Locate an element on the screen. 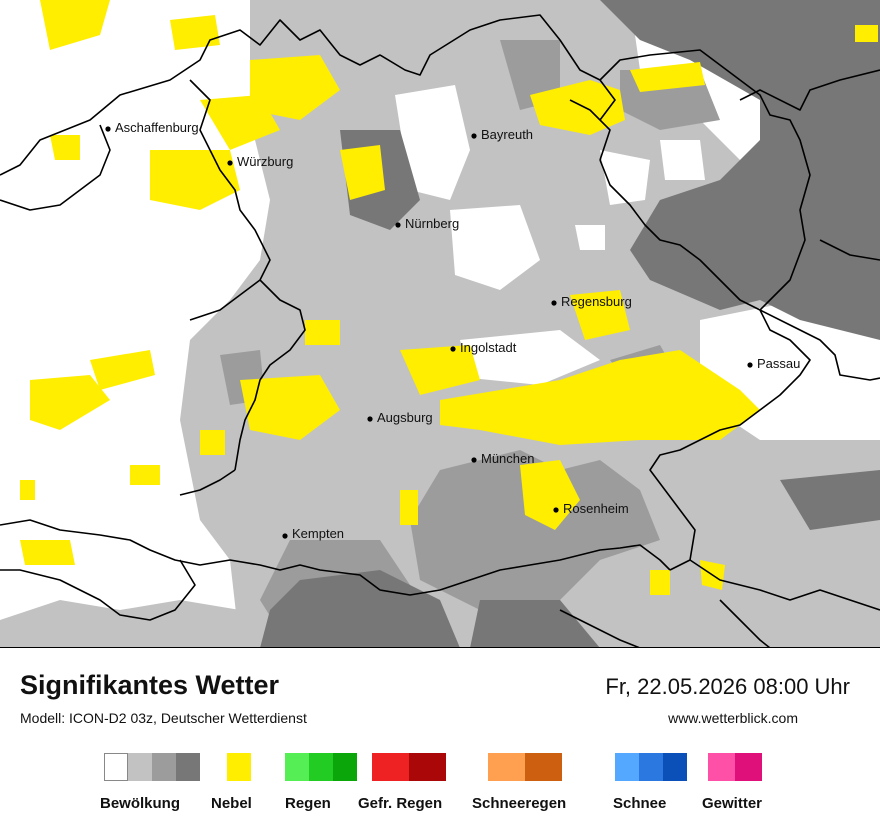 This screenshot has height=830, width=880. legend-bewoelkung: Bewölkung is located at coordinates (150, 782).